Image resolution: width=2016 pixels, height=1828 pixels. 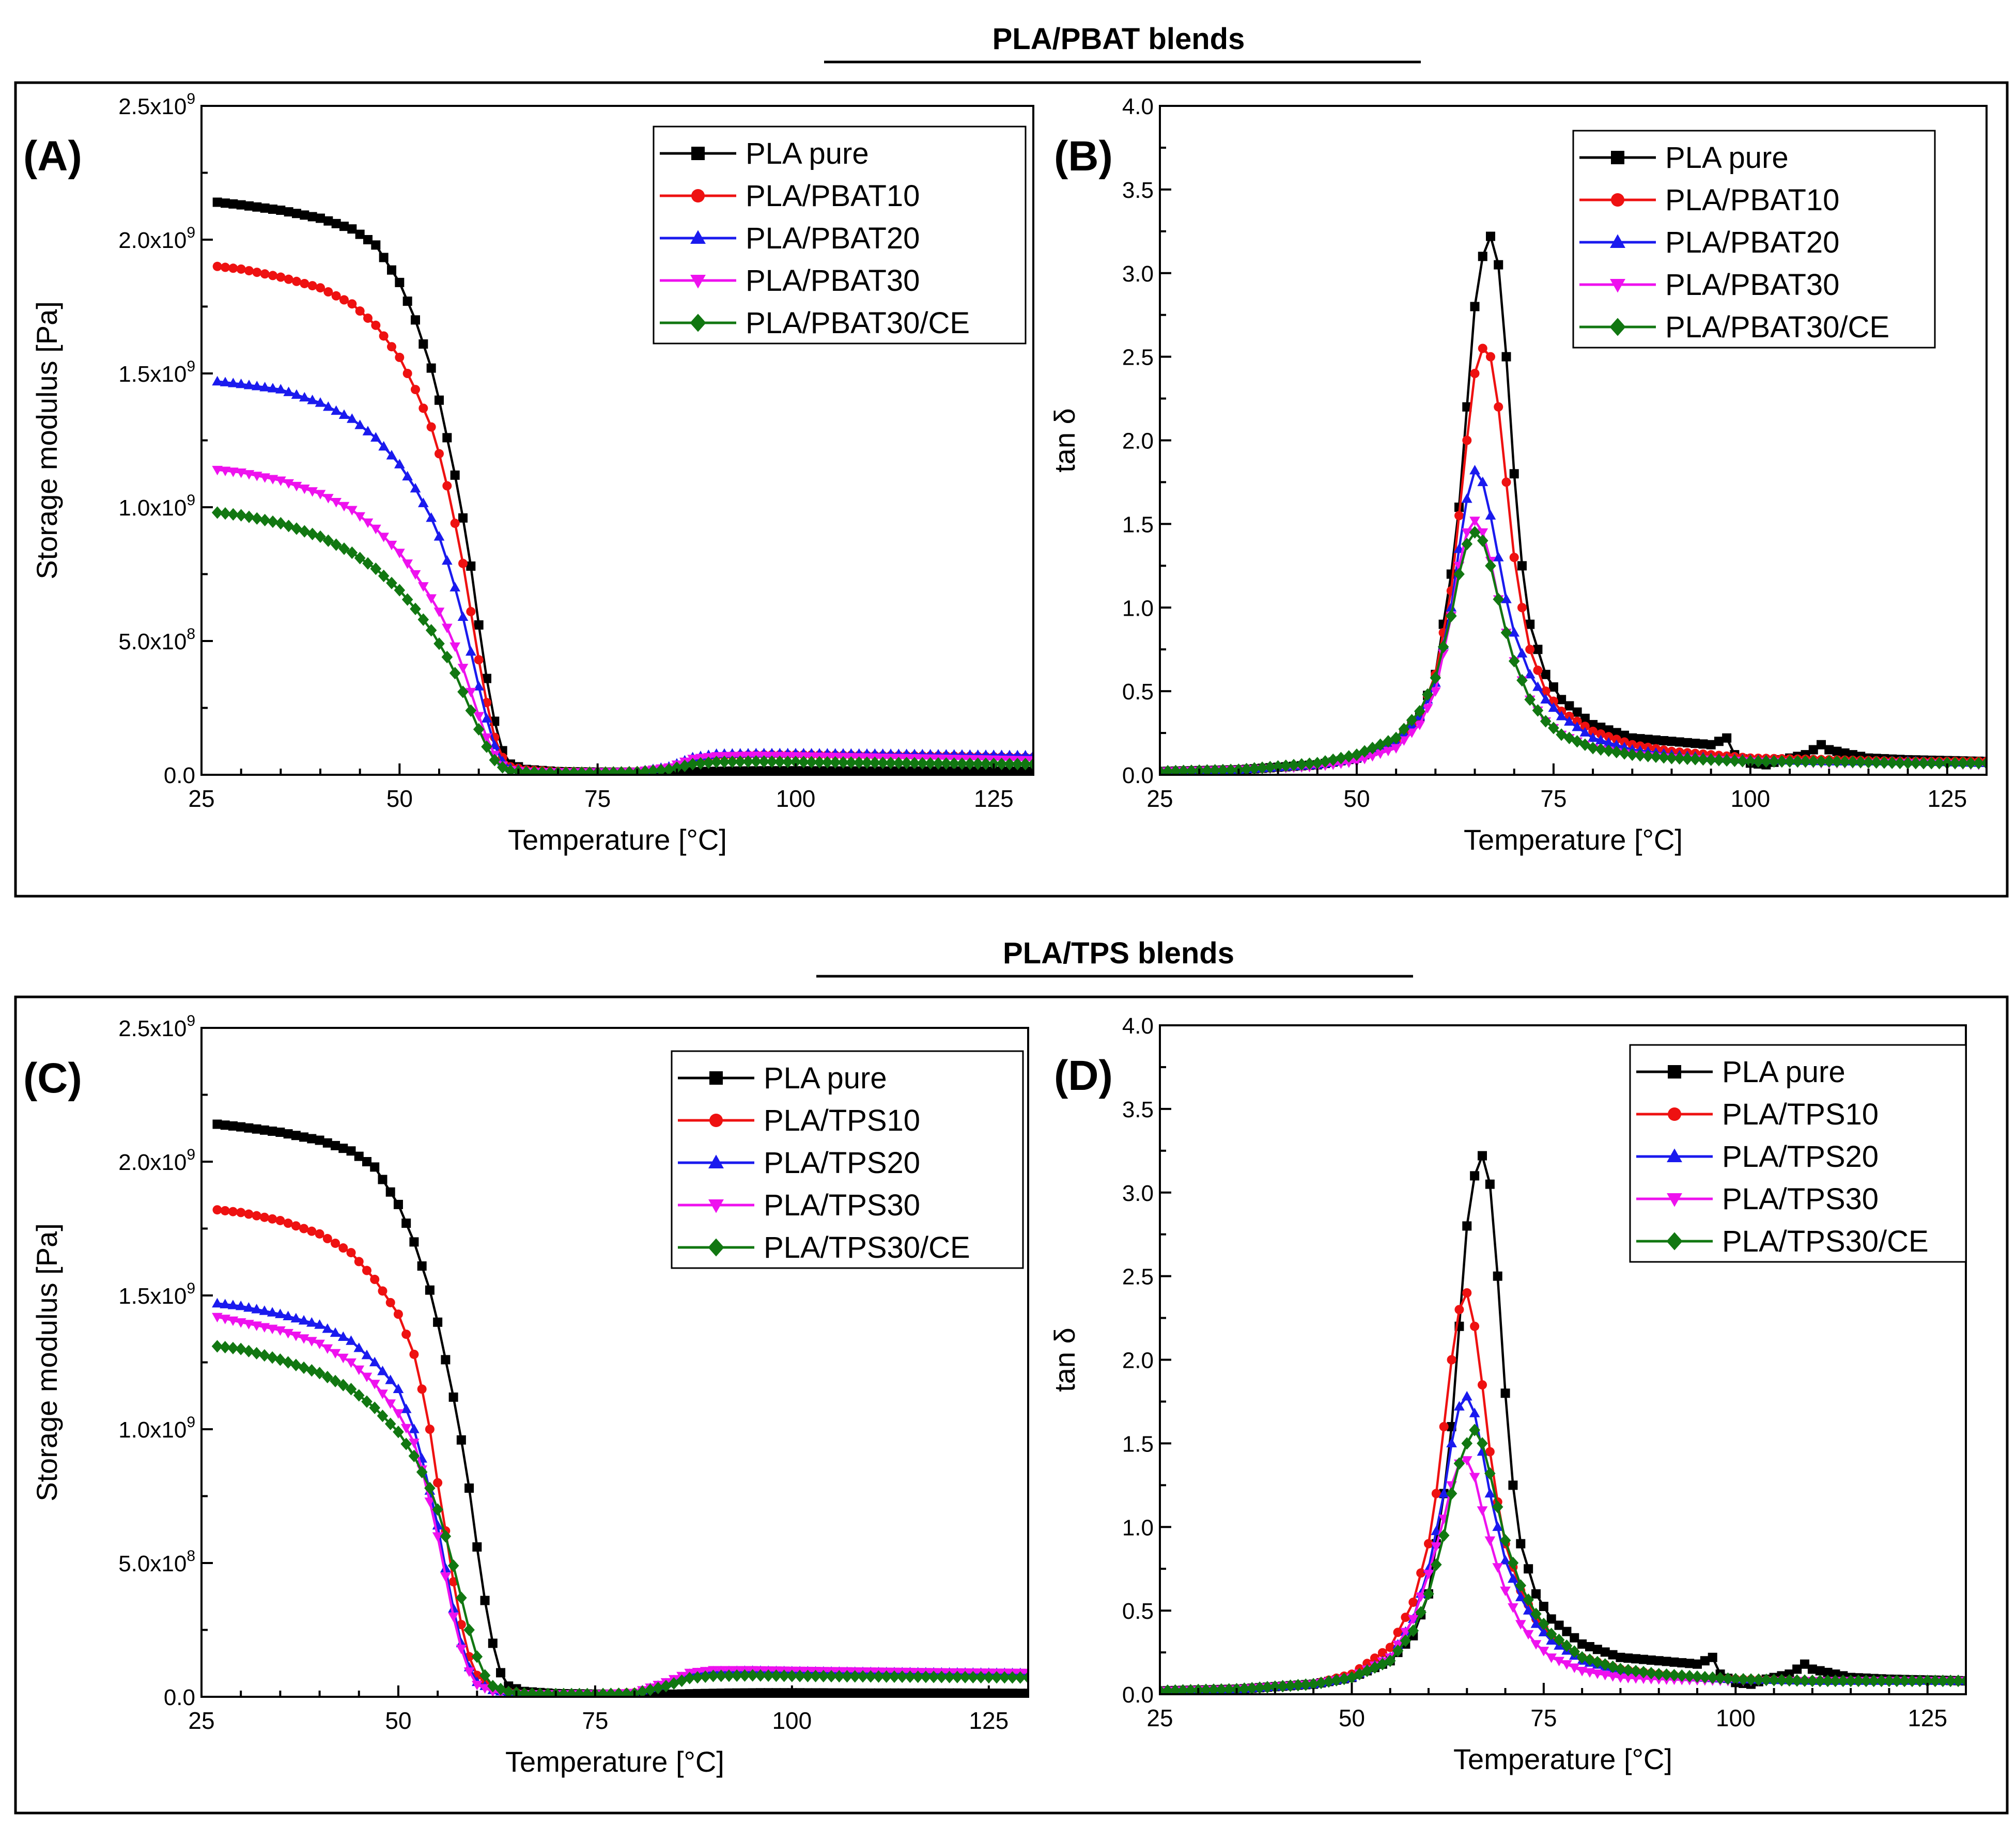 I want to click on legend-item: PLA/TPS30/CE, so click(x=1782, y=1241).